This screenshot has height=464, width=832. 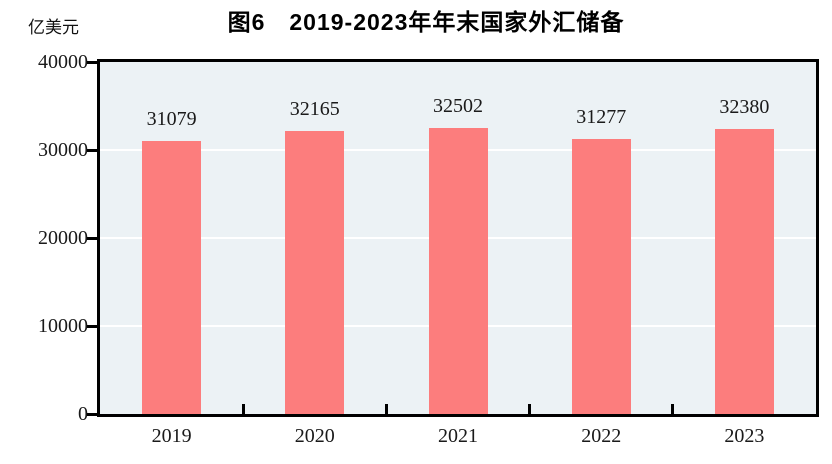 I want to click on bar-value-label: 31079, so click(x=171, y=118).